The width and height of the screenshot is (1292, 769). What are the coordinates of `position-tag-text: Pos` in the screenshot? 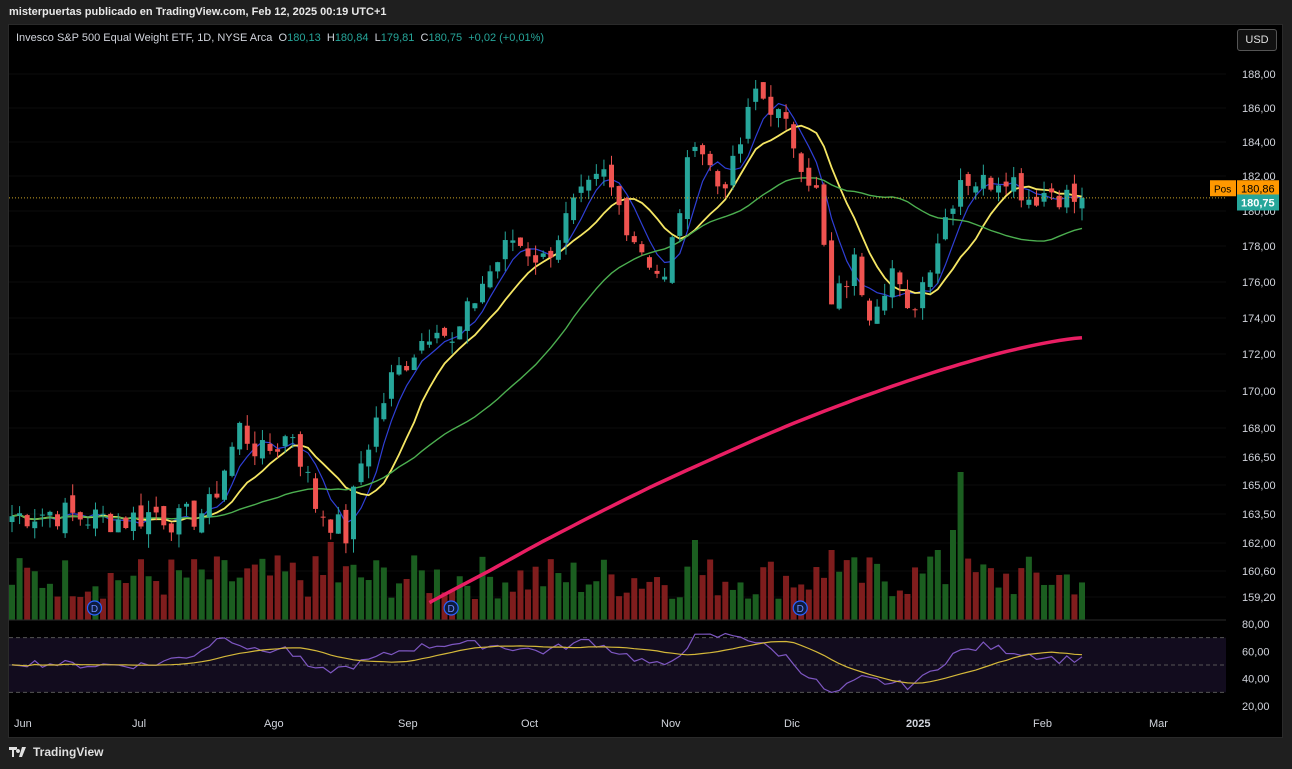 It's located at (1222, 189).